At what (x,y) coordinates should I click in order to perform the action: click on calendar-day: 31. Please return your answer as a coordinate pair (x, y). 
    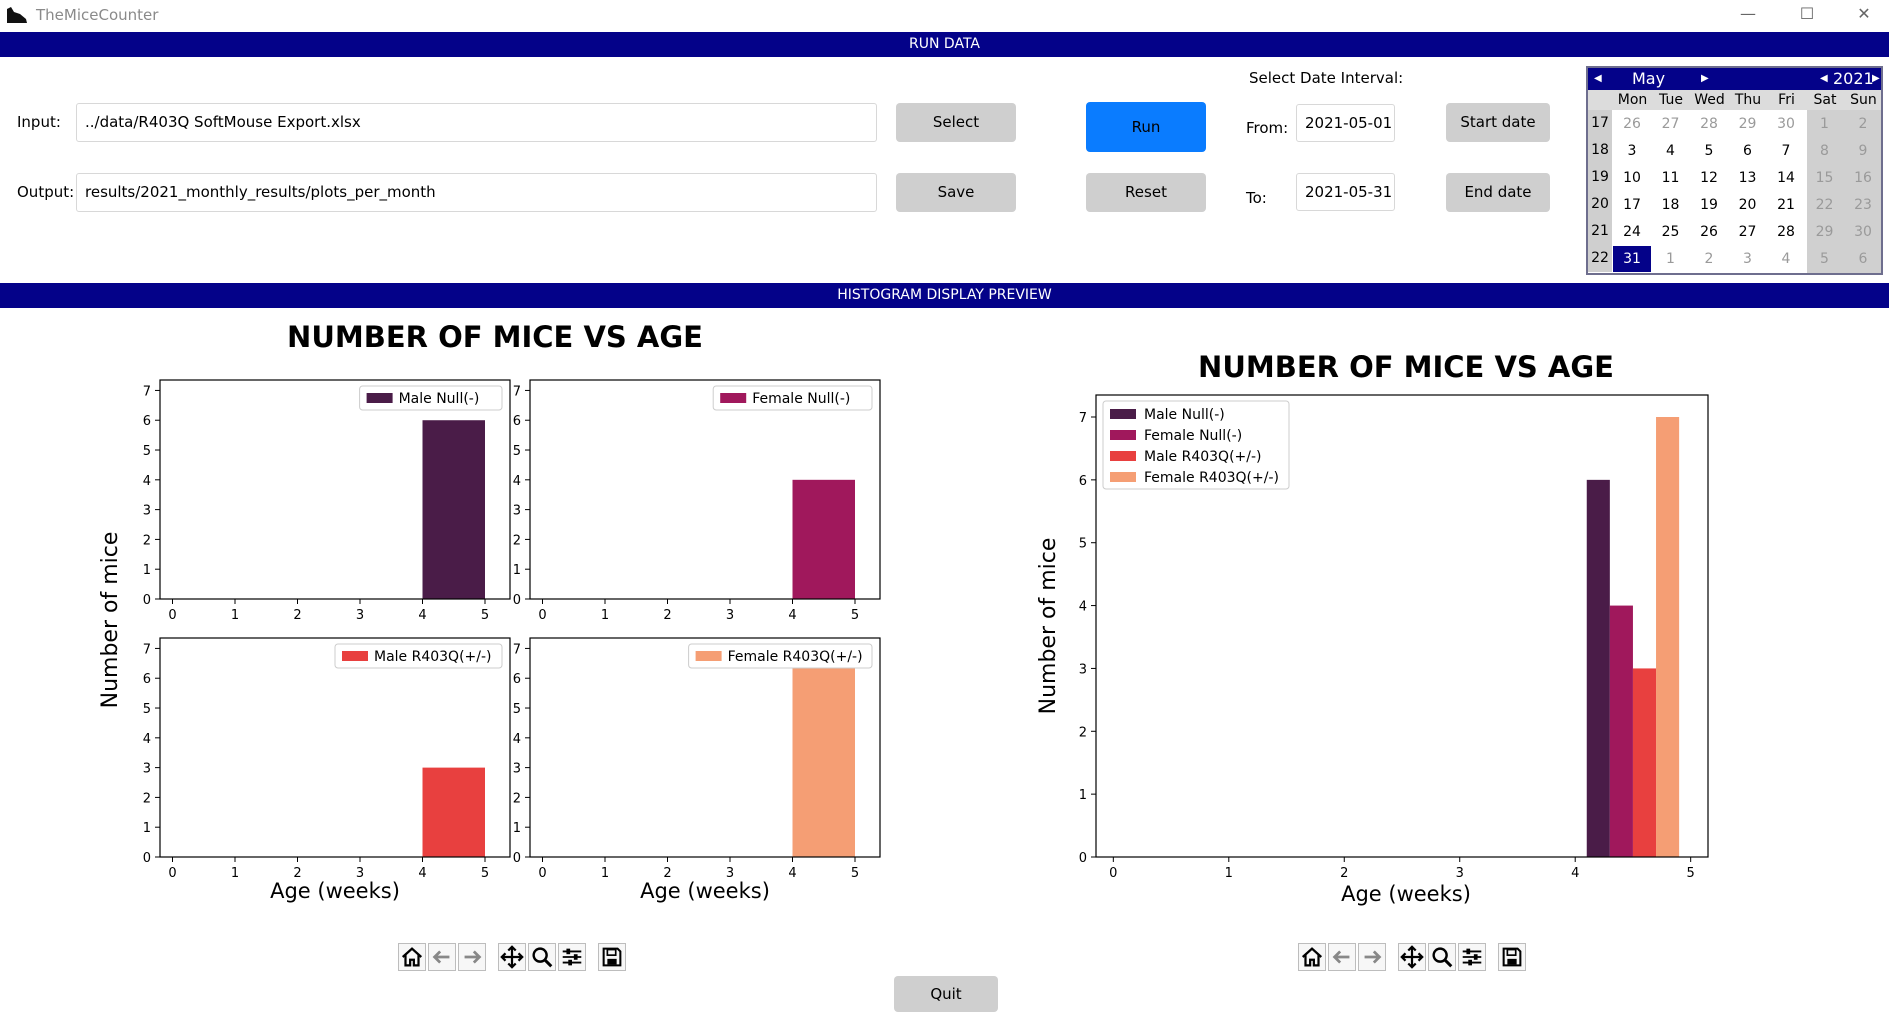
    Looking at the image, I should click on (1632, 259).